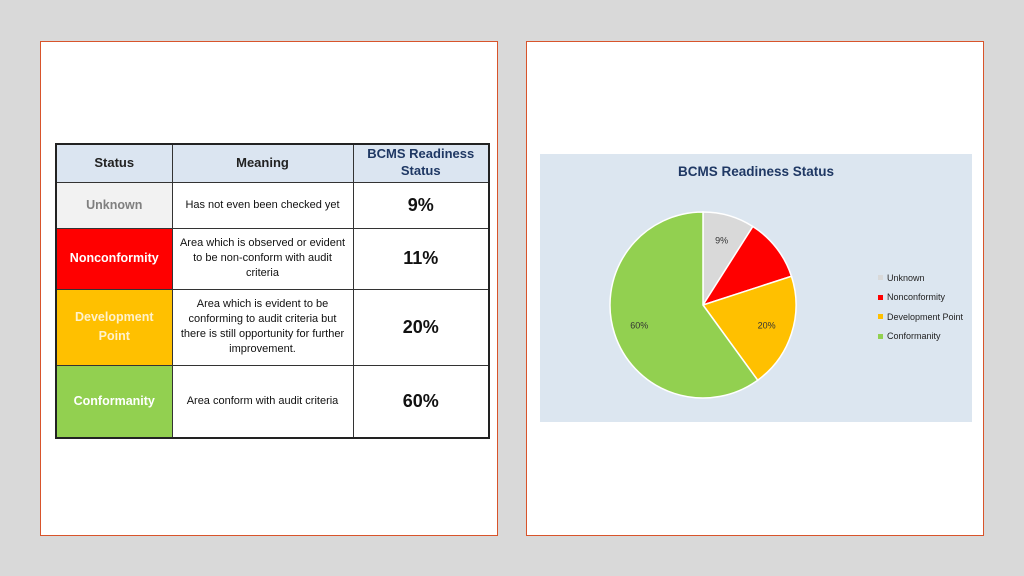 This screenshot has height=576, width=1024. What do you see at coordinates (262, 163) in the screenshot?
I see `header-meaning: Meaning` at bounding box center [262, 163].